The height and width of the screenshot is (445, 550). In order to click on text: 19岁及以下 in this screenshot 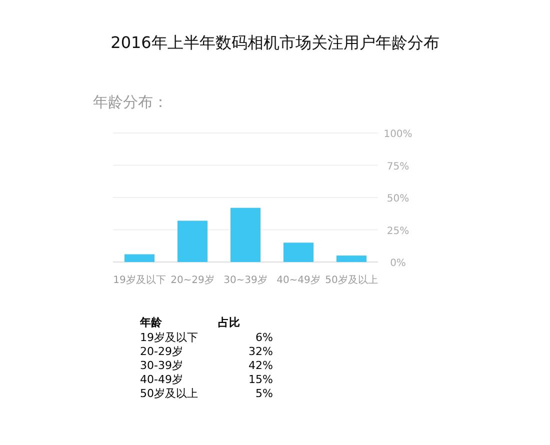, I will do `click(169, 337)`.